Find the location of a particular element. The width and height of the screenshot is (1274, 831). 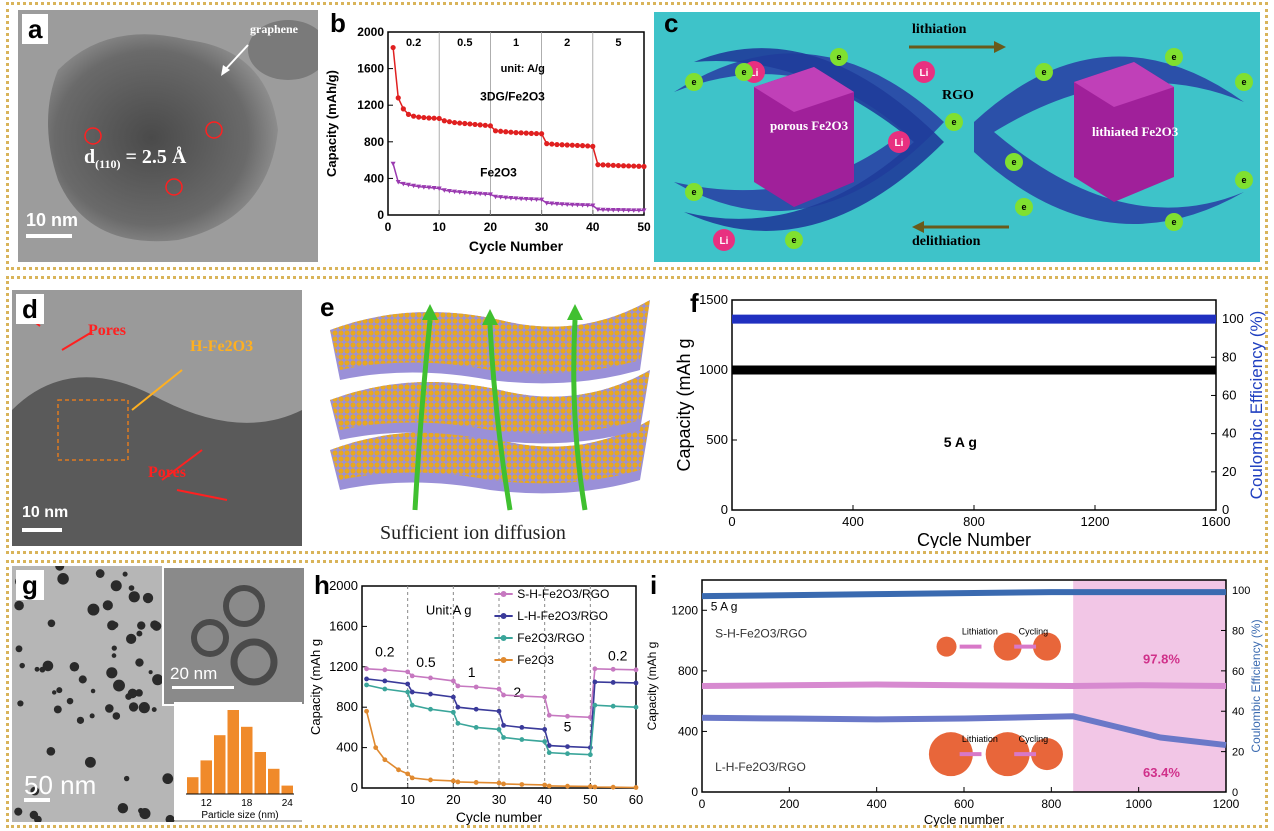

panel-g-inset-scale: 20 nm is located at coordinates (194, 673).